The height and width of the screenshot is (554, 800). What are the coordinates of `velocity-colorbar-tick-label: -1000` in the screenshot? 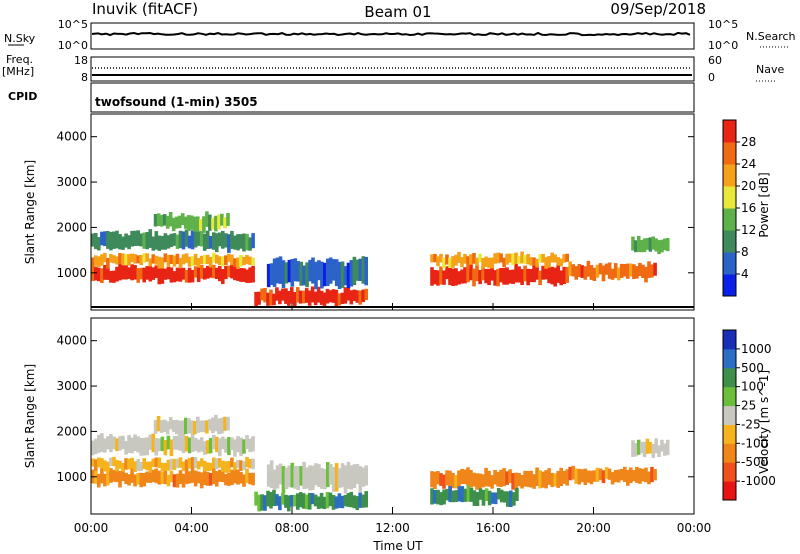 It's located at (758, 481).